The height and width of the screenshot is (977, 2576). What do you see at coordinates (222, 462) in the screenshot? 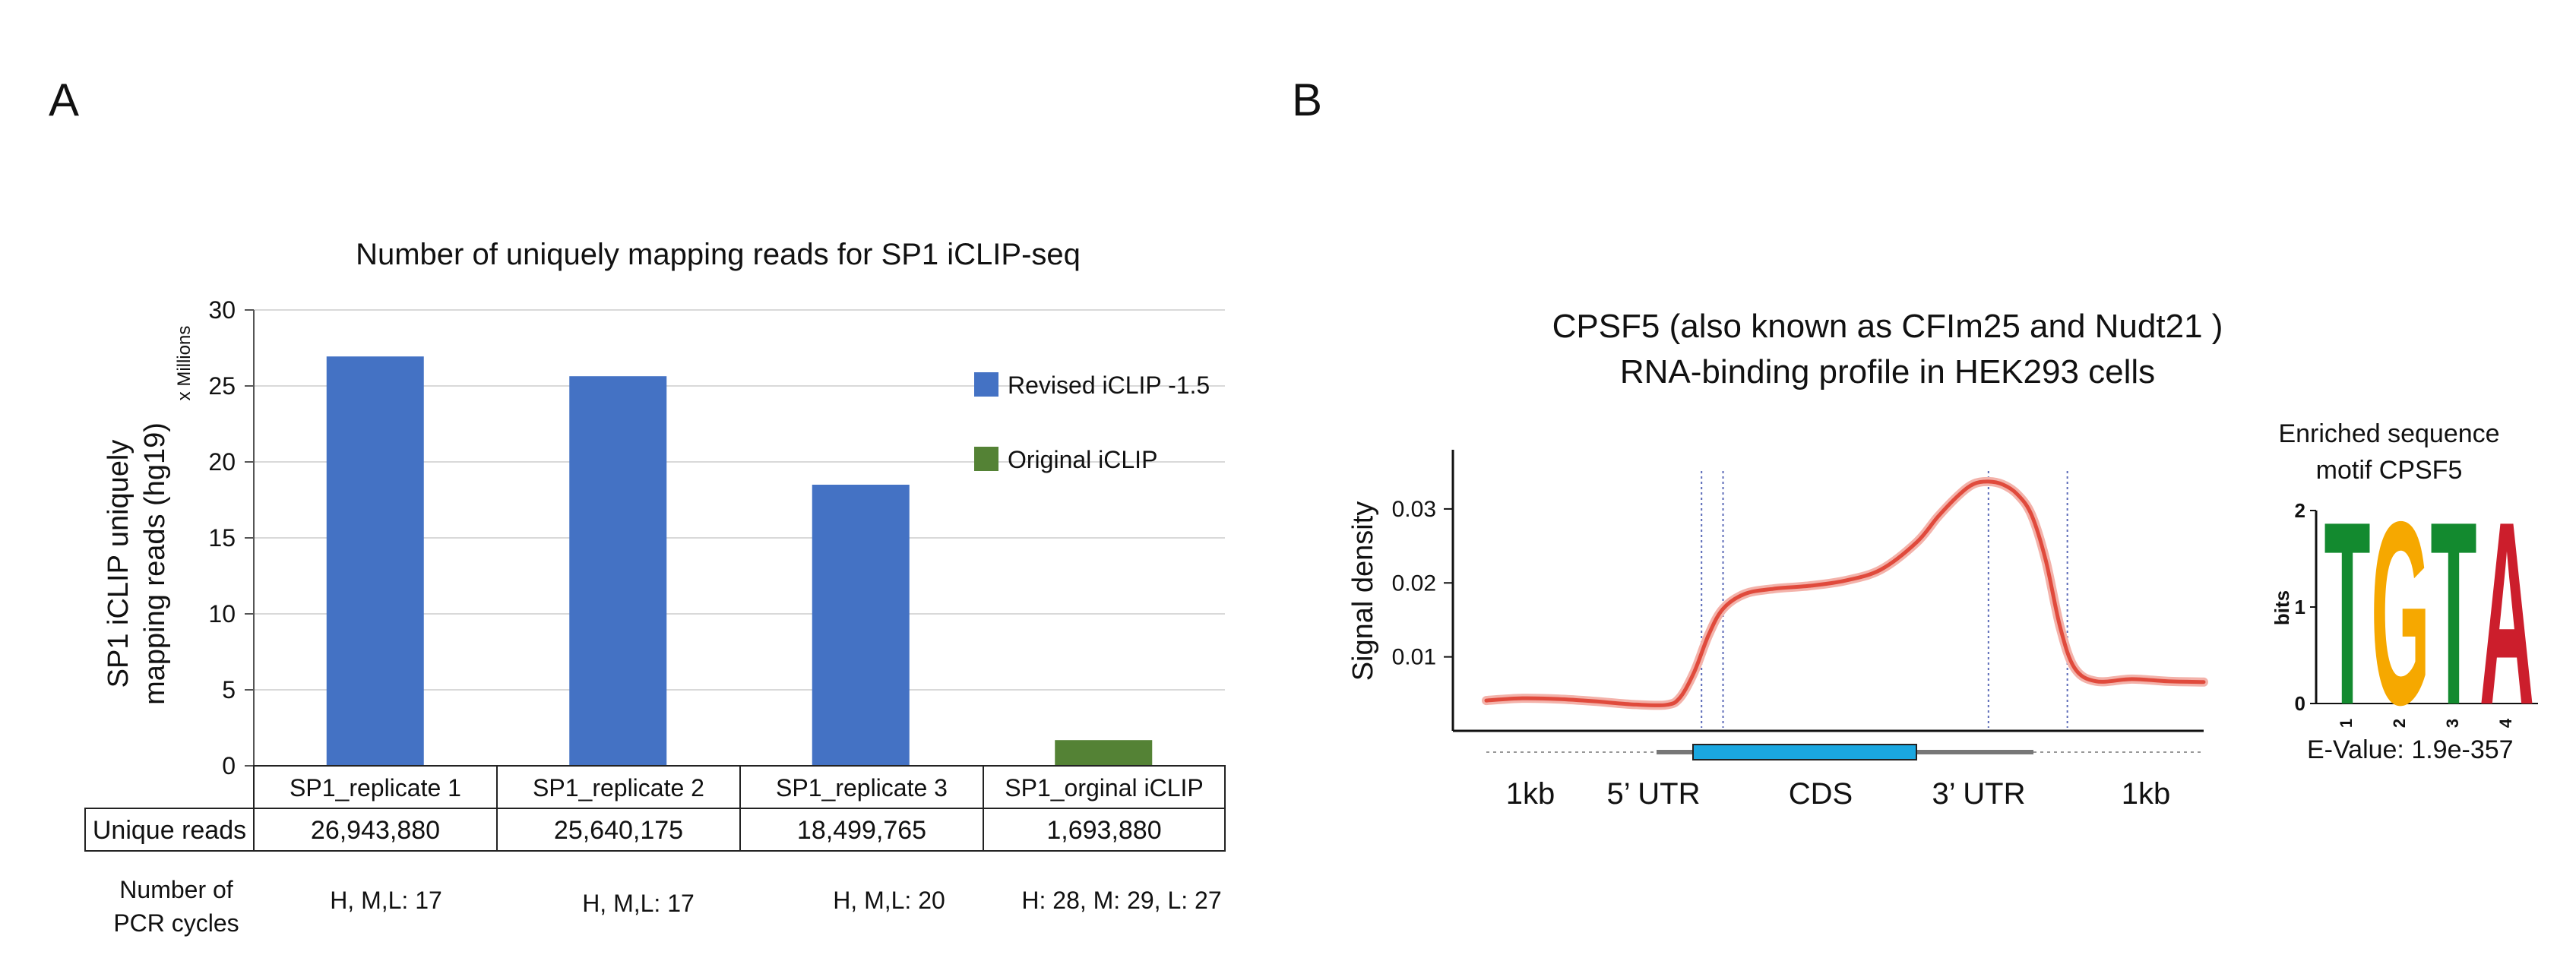
I see `y-tick-label: 20` at bounding box center [222, 462].